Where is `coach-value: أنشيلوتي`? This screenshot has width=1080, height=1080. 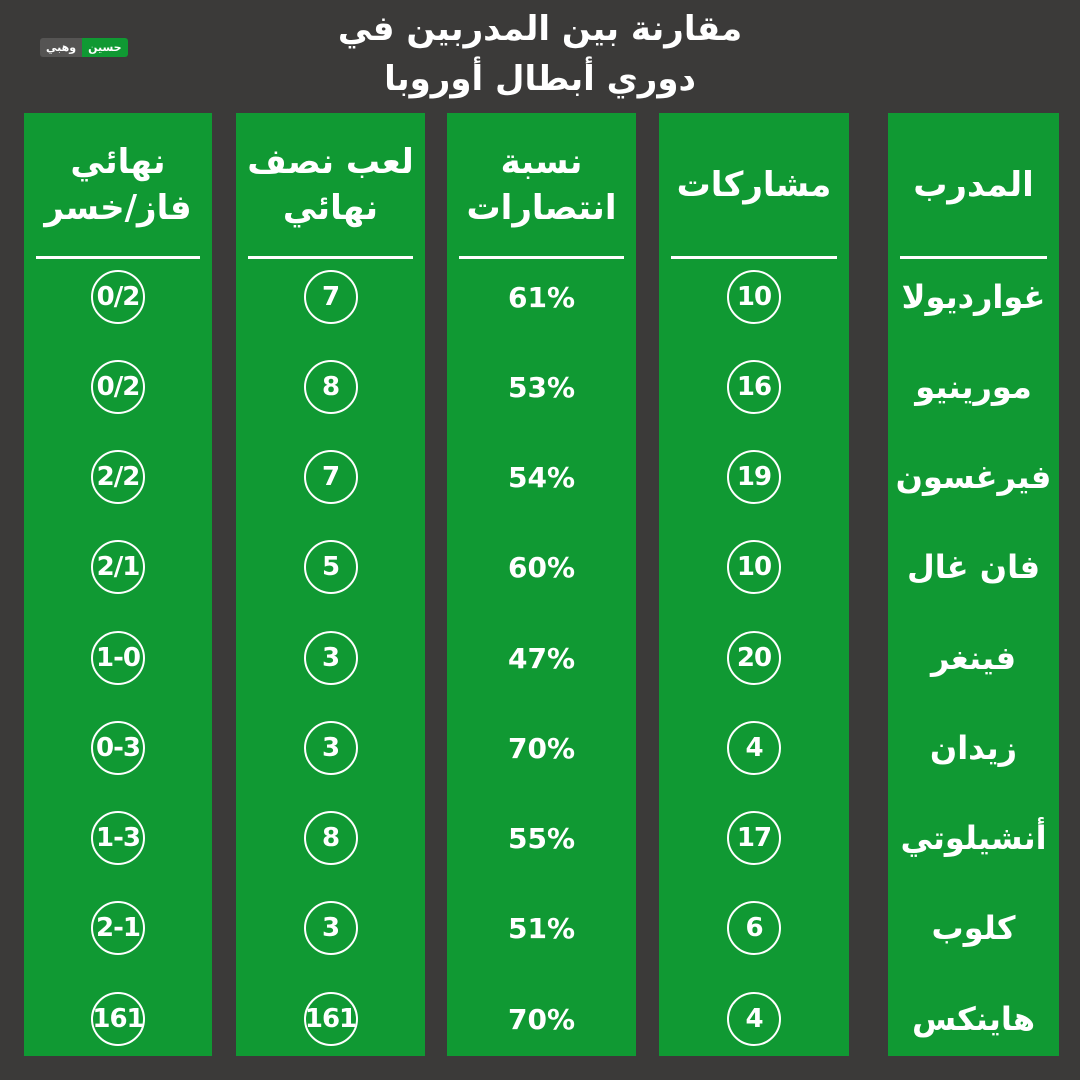 coach-value: أنشيلوتي is located at coordinates (973, 838).